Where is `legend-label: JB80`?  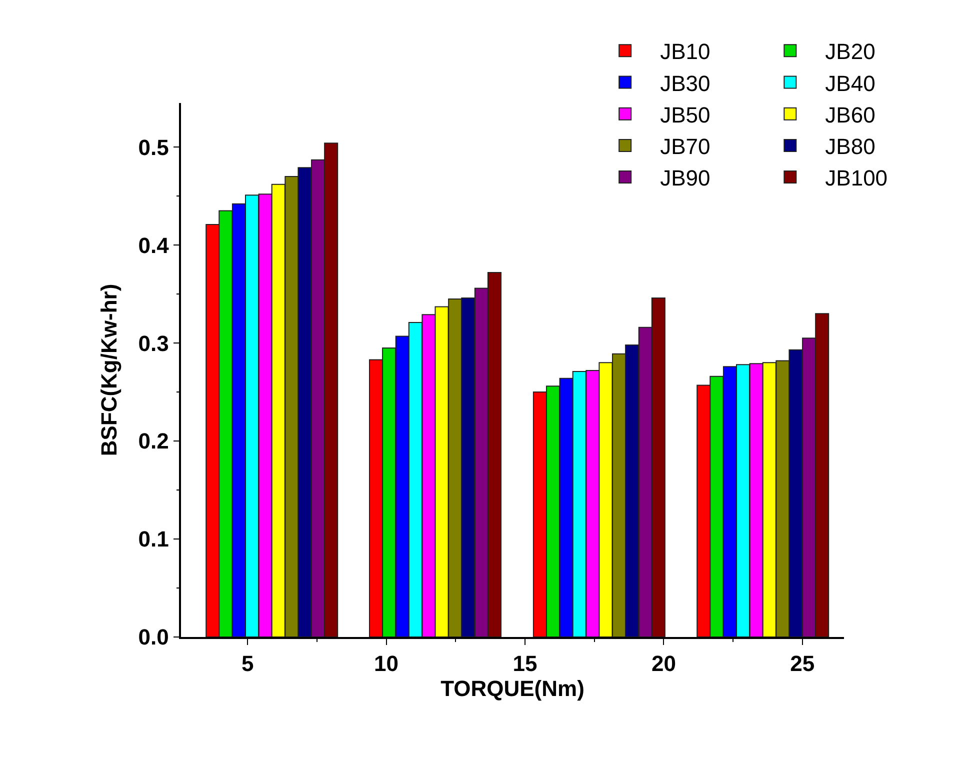 legend-label: JB80 is located at coordinates (850, 147).